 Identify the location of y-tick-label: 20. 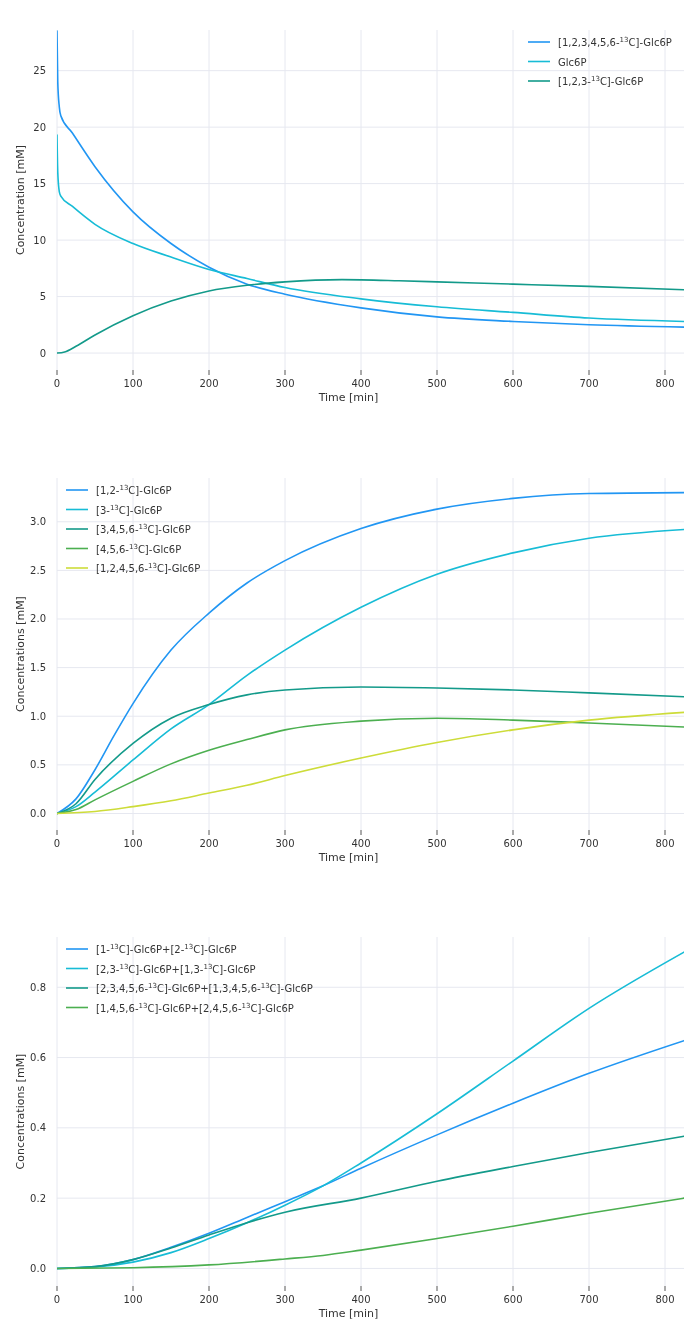
(39, 127).